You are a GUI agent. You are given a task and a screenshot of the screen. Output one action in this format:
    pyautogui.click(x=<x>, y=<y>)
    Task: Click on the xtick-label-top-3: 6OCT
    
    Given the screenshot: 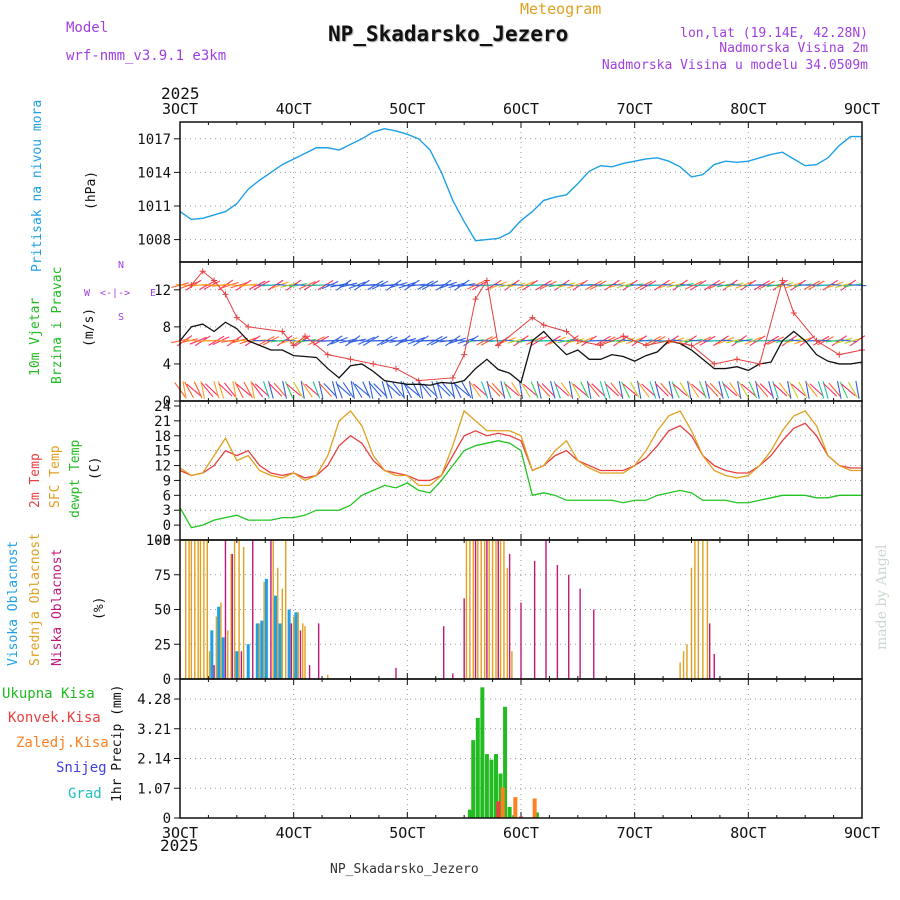 What is the action you would take?
    pyautogui.click(x=521, y=109)
    